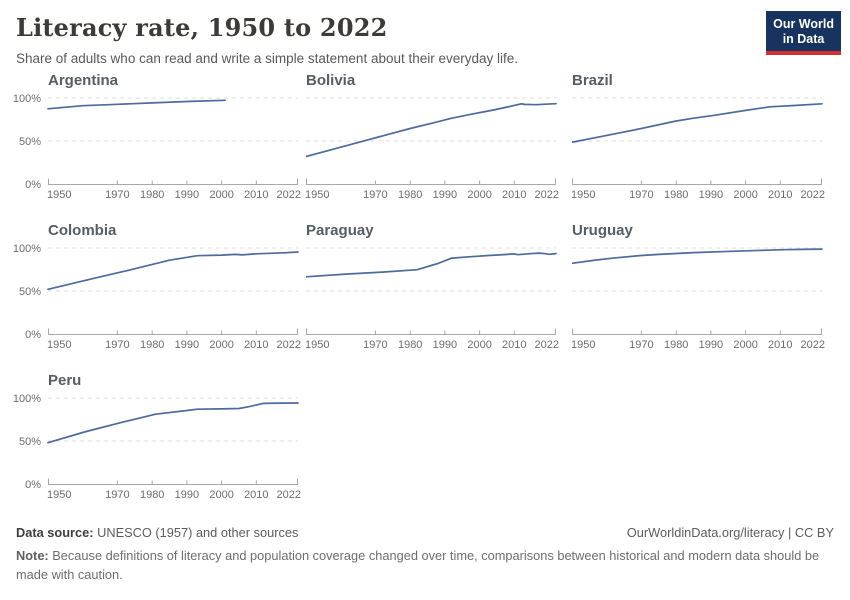  Describe the element at coordinates (83, 80) in the screenshot. I see `chart-title-argentina: Argentina` at that location.